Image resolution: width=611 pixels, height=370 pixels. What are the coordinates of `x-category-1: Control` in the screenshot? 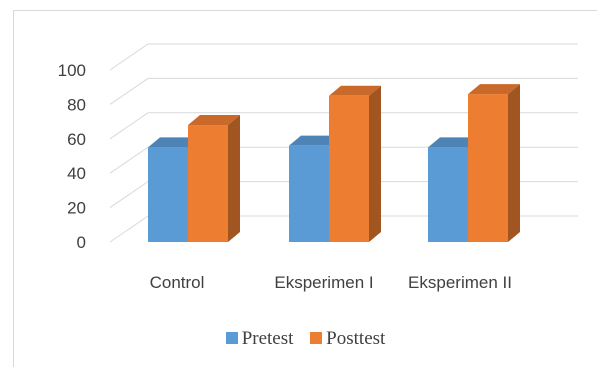 It's located at (177, 282).